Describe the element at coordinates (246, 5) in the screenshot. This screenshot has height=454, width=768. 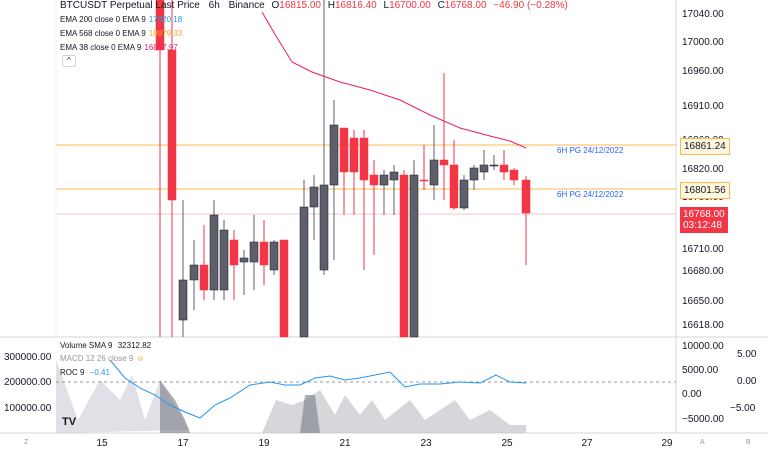
I see `exchange-label: Binance` at that location.